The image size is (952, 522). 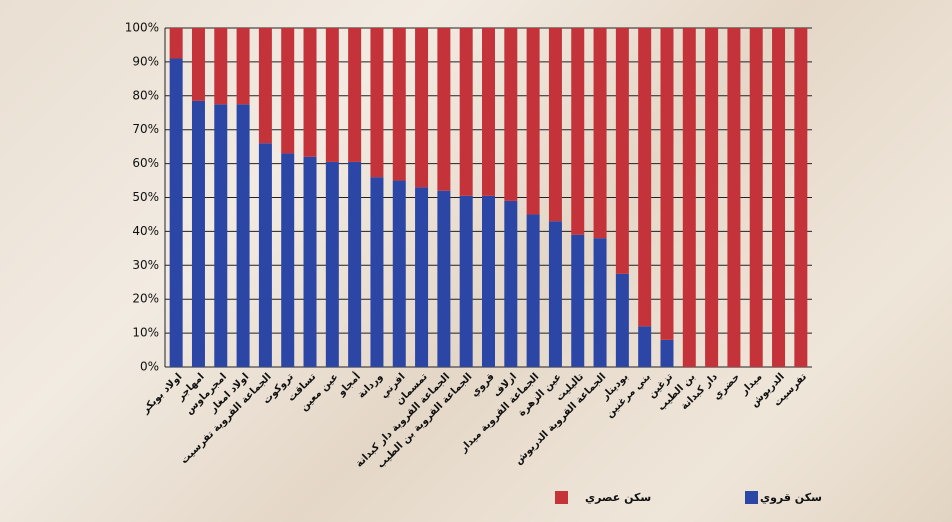 I want to click on y-tick-label: 40%, so click(x=145, y=231).